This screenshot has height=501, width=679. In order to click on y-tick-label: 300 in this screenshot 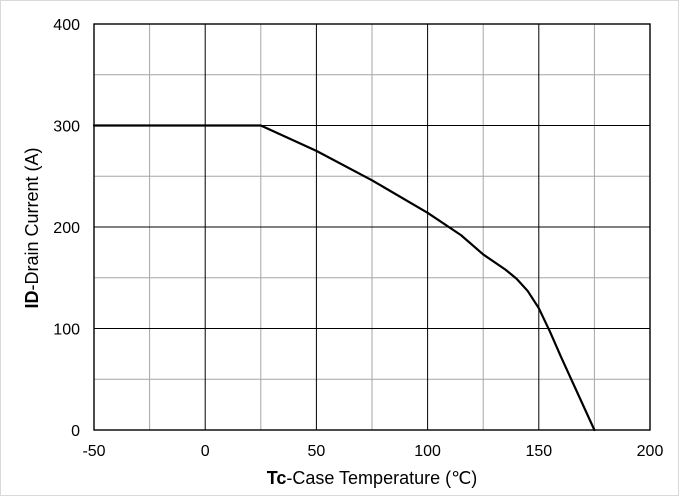, I will do `click(66, 127)`.